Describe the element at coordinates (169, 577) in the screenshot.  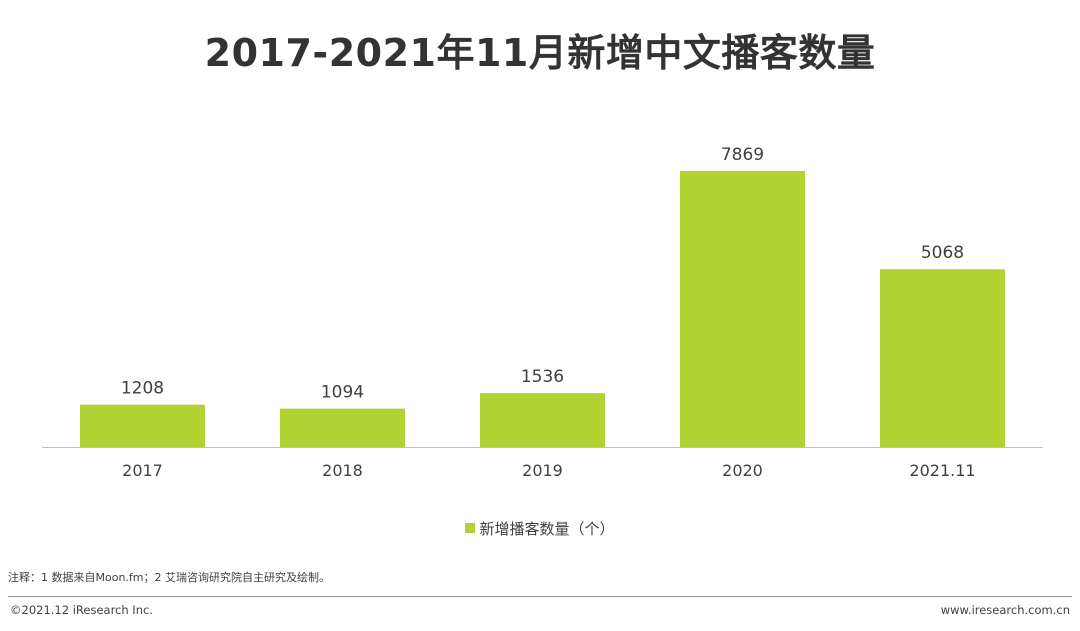
I see `source-note: 注释：1 数据来自Moon.fm；2 艾瑞咨询研究院自主研究及绘制。` at that location.